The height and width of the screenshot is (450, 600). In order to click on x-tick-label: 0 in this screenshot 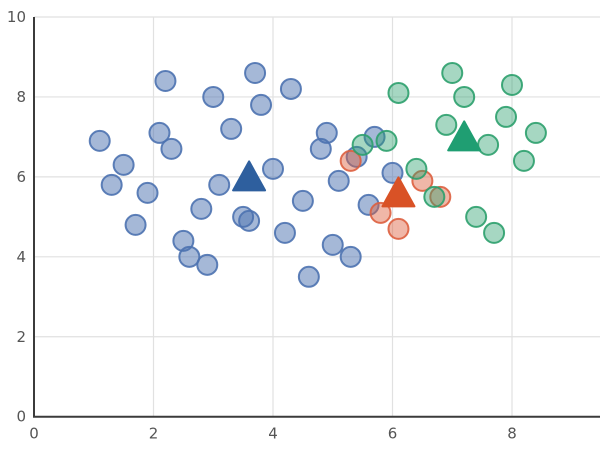, I will do `click(34, 434)`.